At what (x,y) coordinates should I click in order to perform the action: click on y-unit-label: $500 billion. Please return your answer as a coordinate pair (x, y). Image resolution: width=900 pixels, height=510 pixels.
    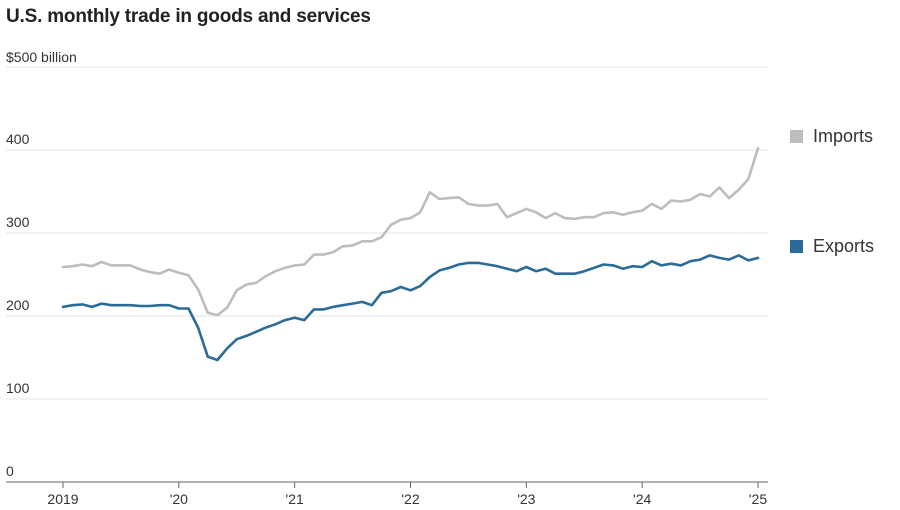
    Looking at the image, I should click on (41, 57).